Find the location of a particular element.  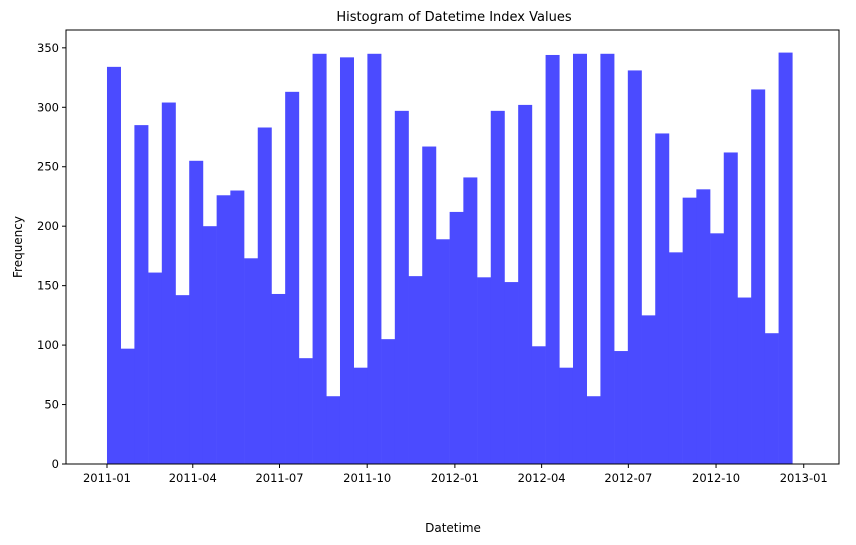

y-tick-label: 150 is located at coordinates (48, 286).